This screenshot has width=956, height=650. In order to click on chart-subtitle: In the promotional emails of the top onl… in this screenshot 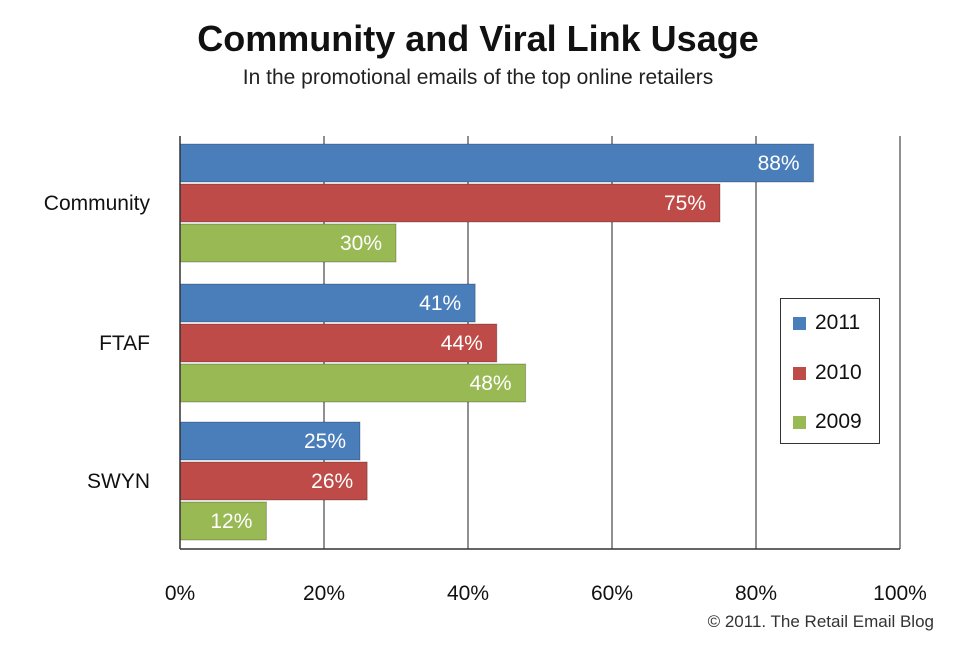, I will do `click(478, 77)`.